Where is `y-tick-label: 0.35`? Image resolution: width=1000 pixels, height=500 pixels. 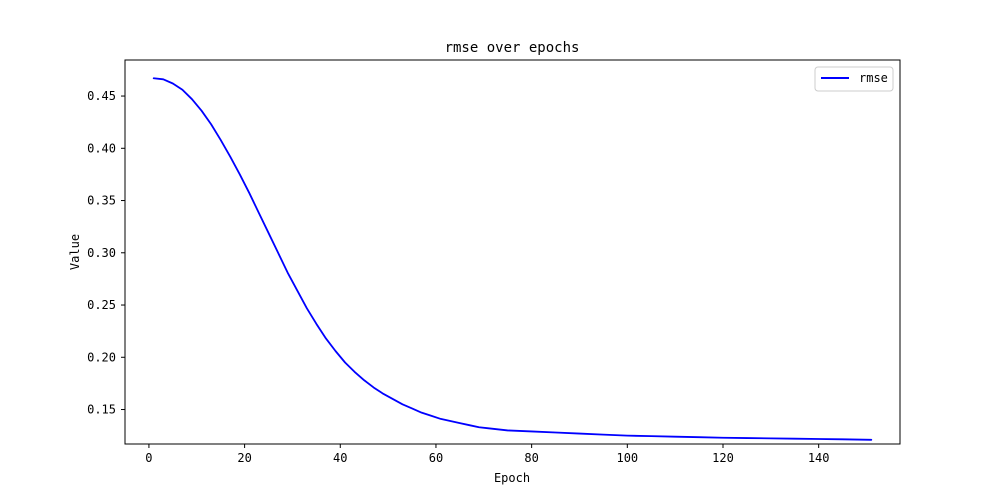 y-tick-label: 0.35 is located at coordinates (101, 201).